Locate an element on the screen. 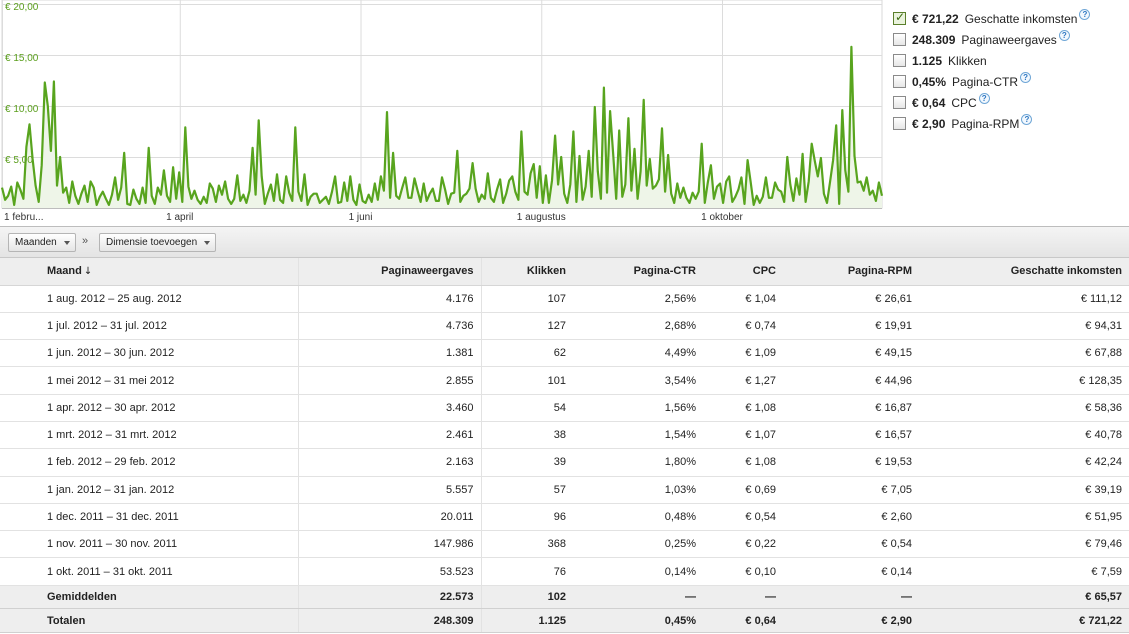 The height and width of the screenshot is (634, 1129). metric-value: 248.309 is located at coordinates (934, 39).